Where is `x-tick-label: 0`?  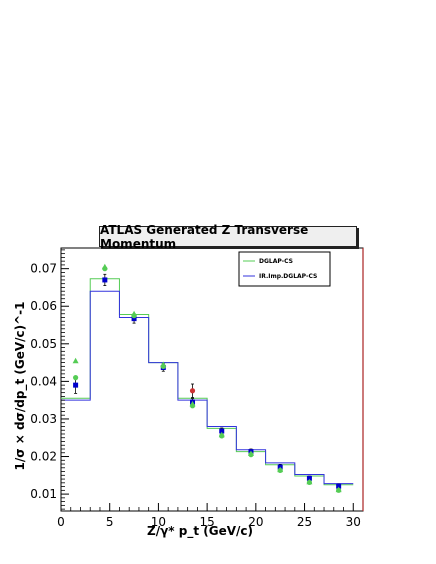
x-tick-label: 0 is located at coordinates (61, 522).